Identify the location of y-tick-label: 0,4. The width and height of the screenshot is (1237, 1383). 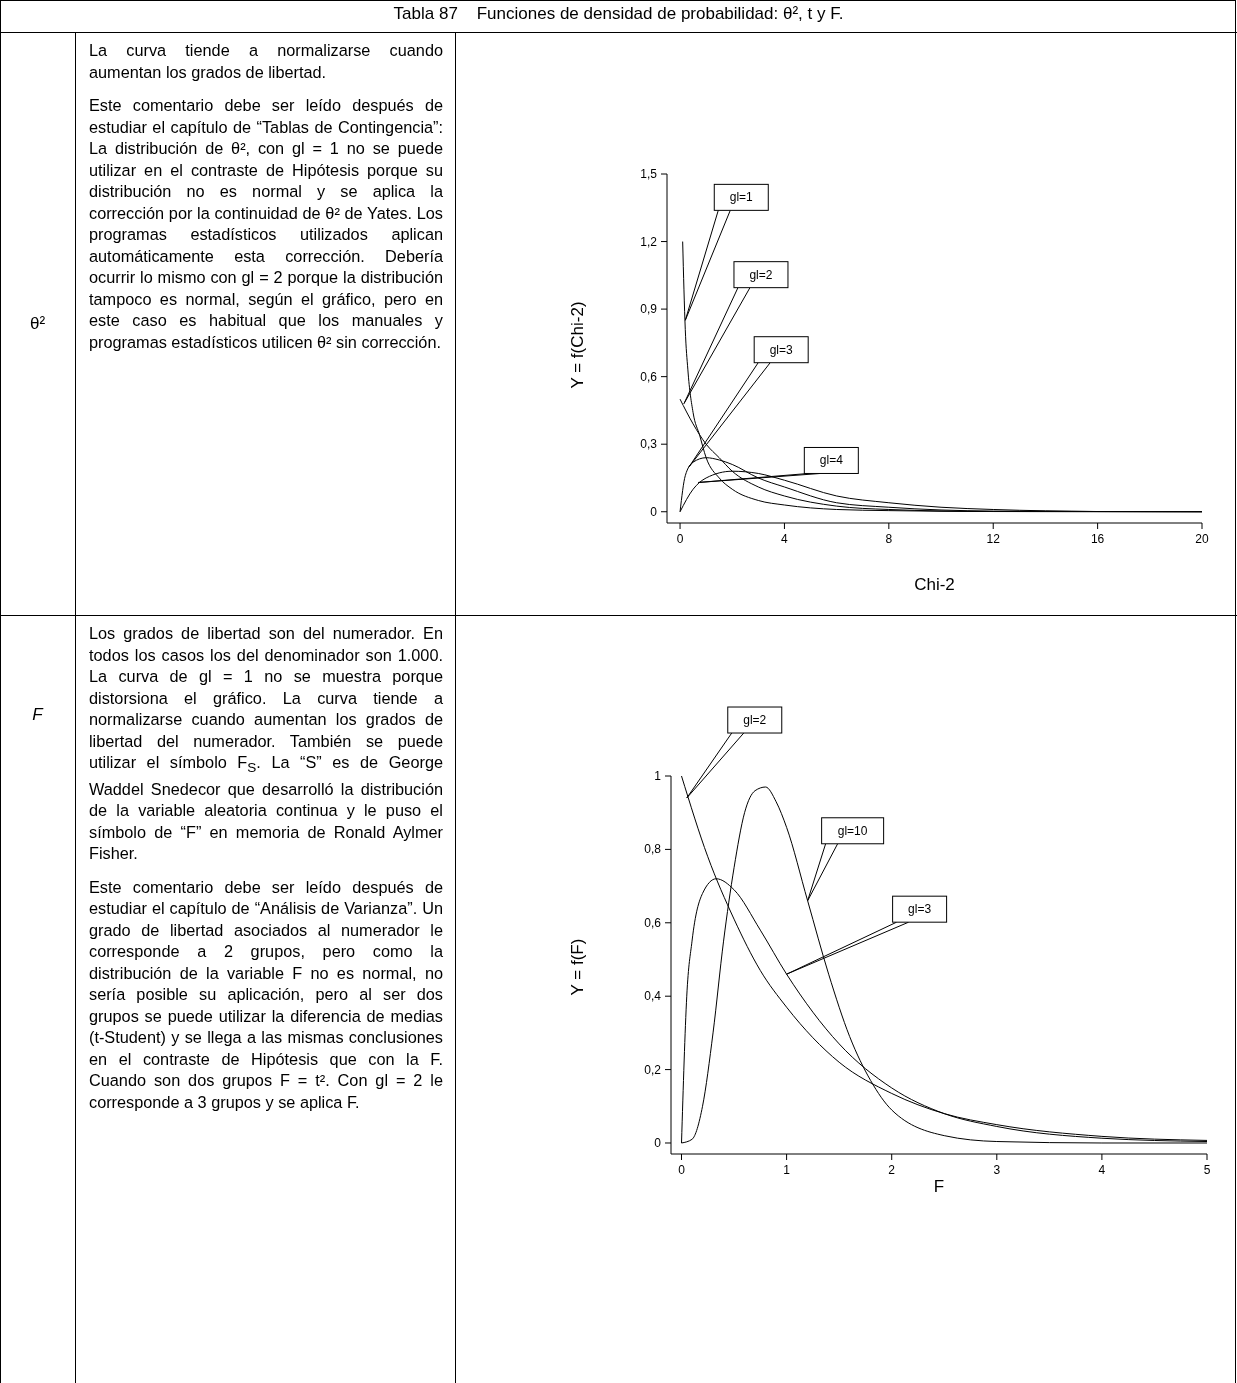
(653, 996).